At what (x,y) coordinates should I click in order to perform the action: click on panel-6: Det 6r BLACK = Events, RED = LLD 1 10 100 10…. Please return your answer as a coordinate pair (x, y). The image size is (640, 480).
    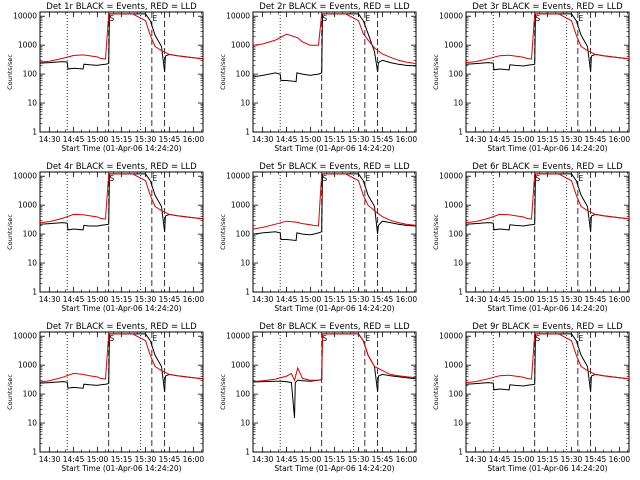
    Looking at the image, I should click on (531, 237).